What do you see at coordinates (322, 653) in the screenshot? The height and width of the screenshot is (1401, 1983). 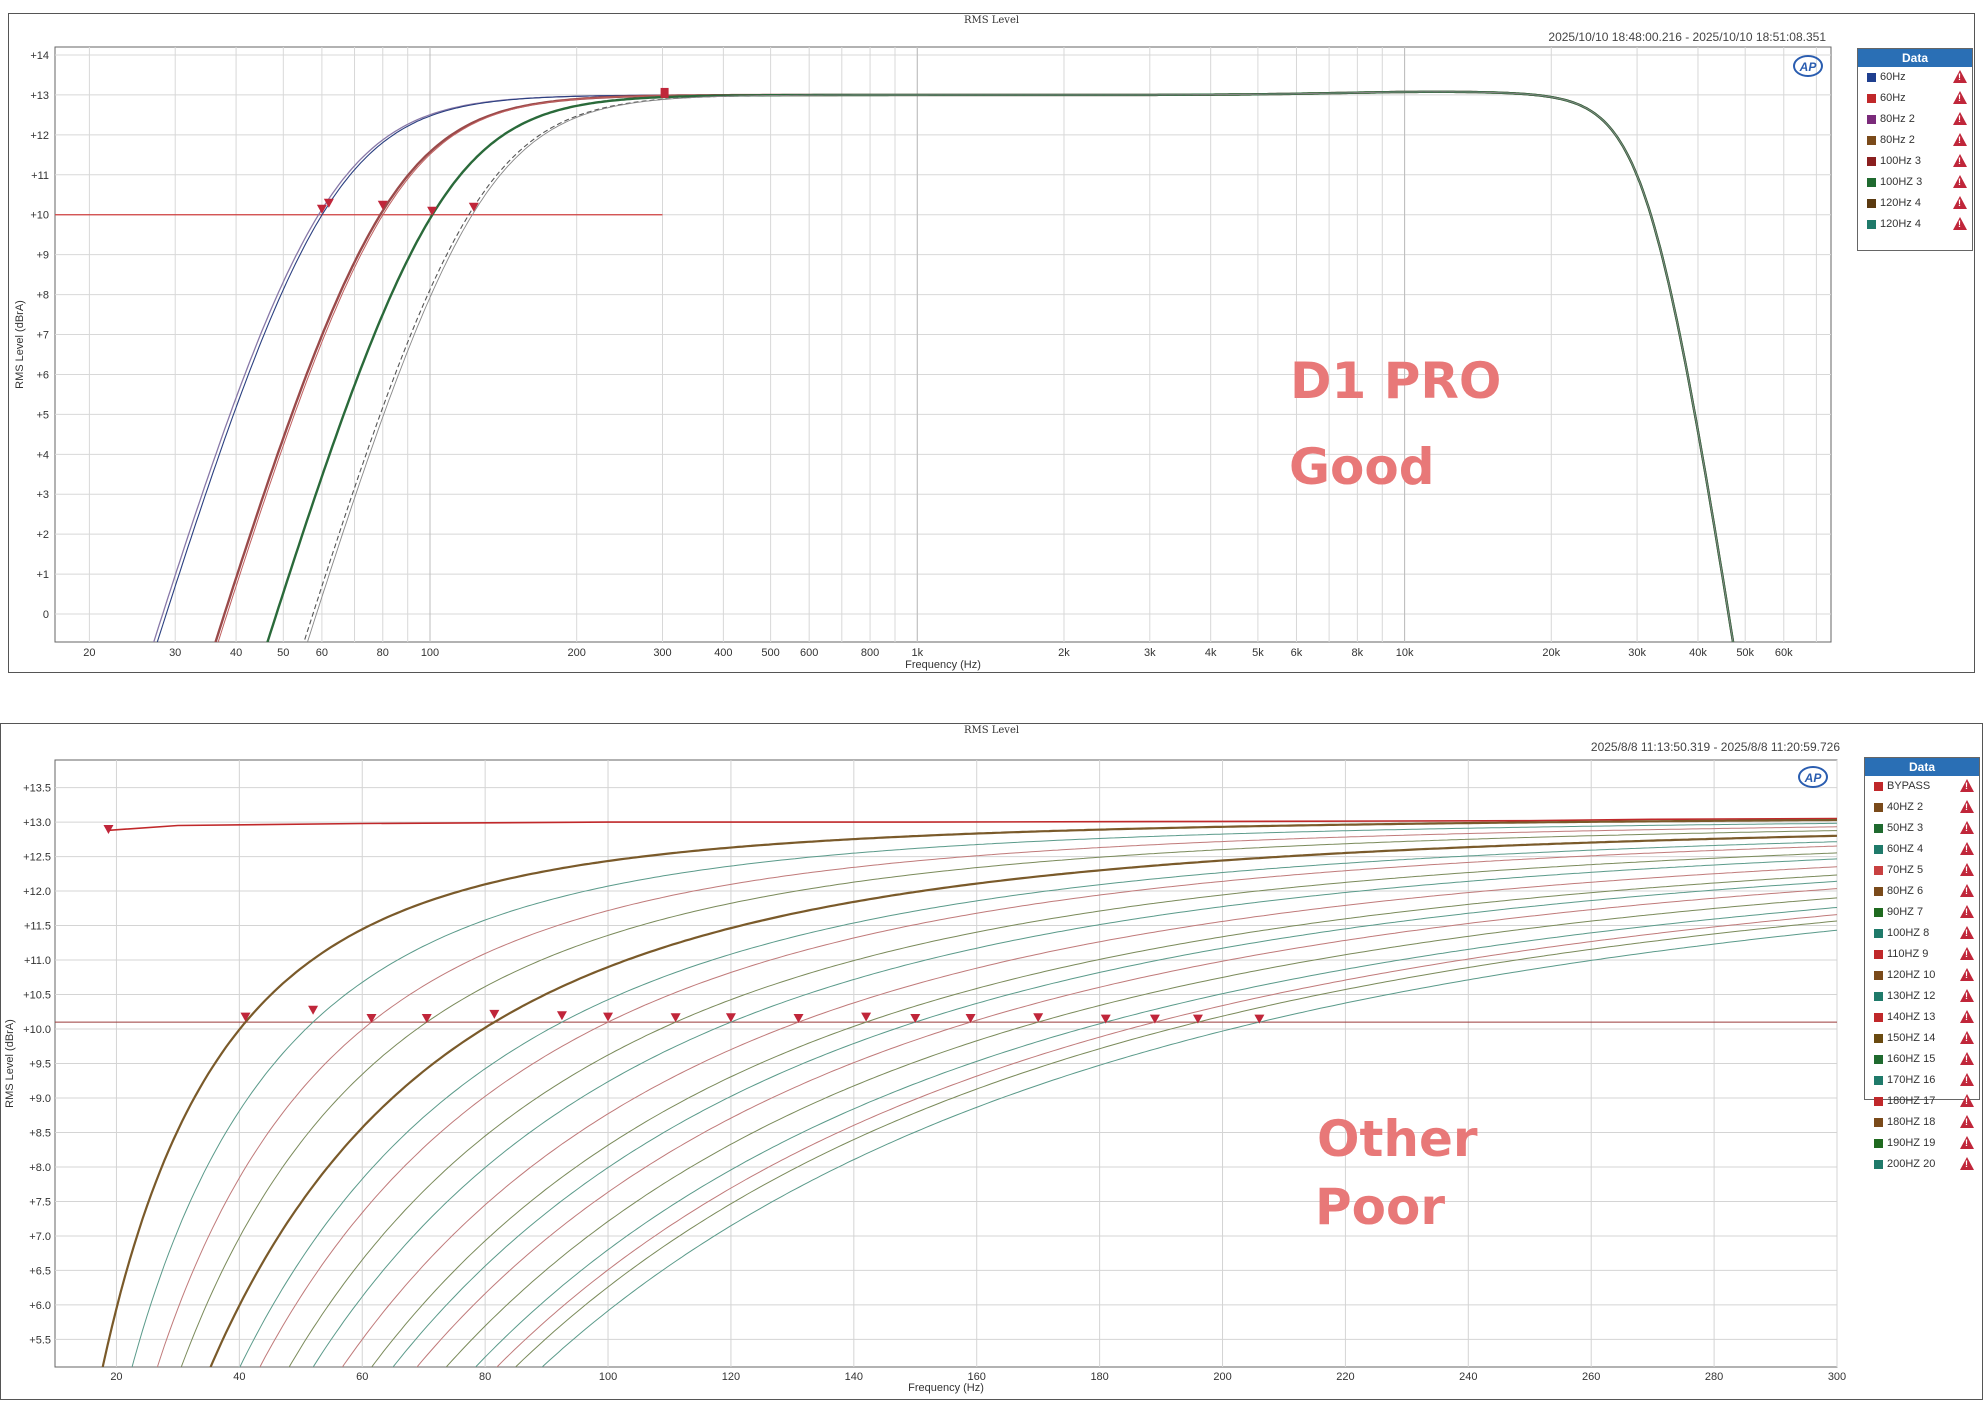 I see `x-tick-label: 60` at bounding box center [322, 653].